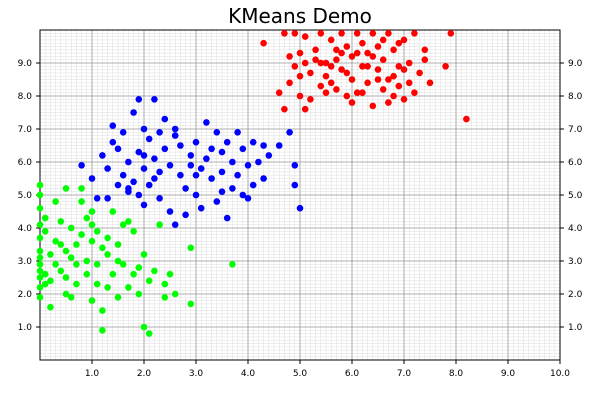 The image size is (600, 400). Describe the element at coordinates (456, 374) in the screenshot. I see `x-tick-label: 8.0` at that location.